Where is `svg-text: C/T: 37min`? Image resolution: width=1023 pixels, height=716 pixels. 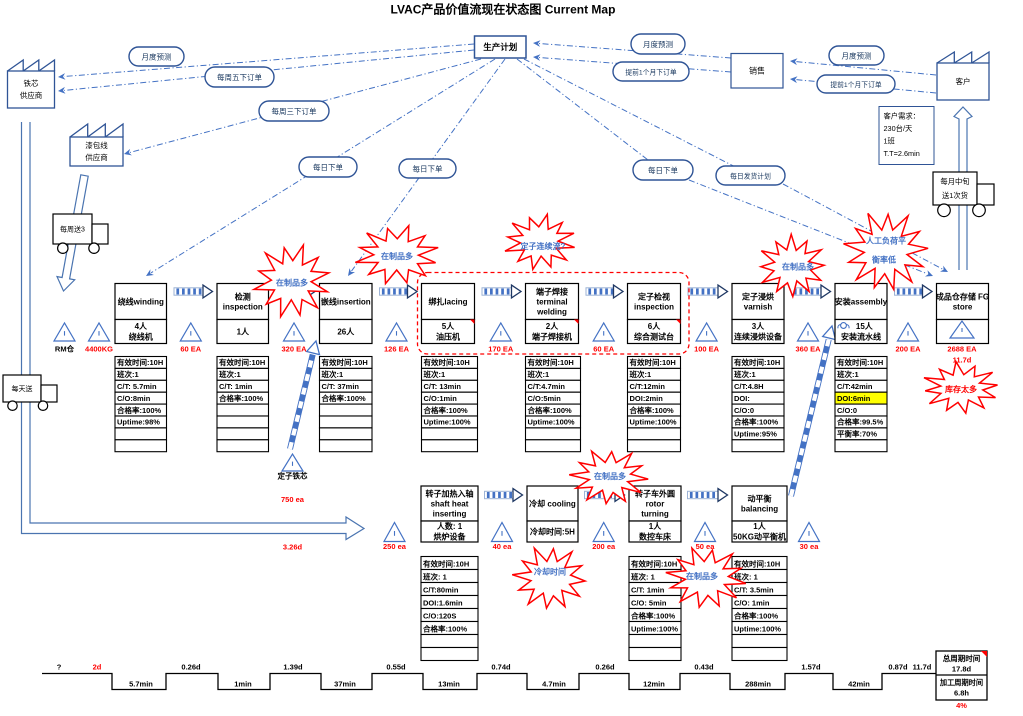
svg-text: C/T: 37min is located at coordinates (341, 386).